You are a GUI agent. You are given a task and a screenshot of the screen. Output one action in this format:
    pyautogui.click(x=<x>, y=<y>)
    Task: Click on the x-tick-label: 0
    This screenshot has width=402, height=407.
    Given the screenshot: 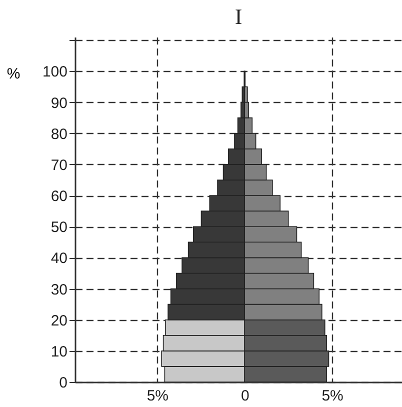 What is the action you would take?
    pyautogui.click(x=245, y=396)
    